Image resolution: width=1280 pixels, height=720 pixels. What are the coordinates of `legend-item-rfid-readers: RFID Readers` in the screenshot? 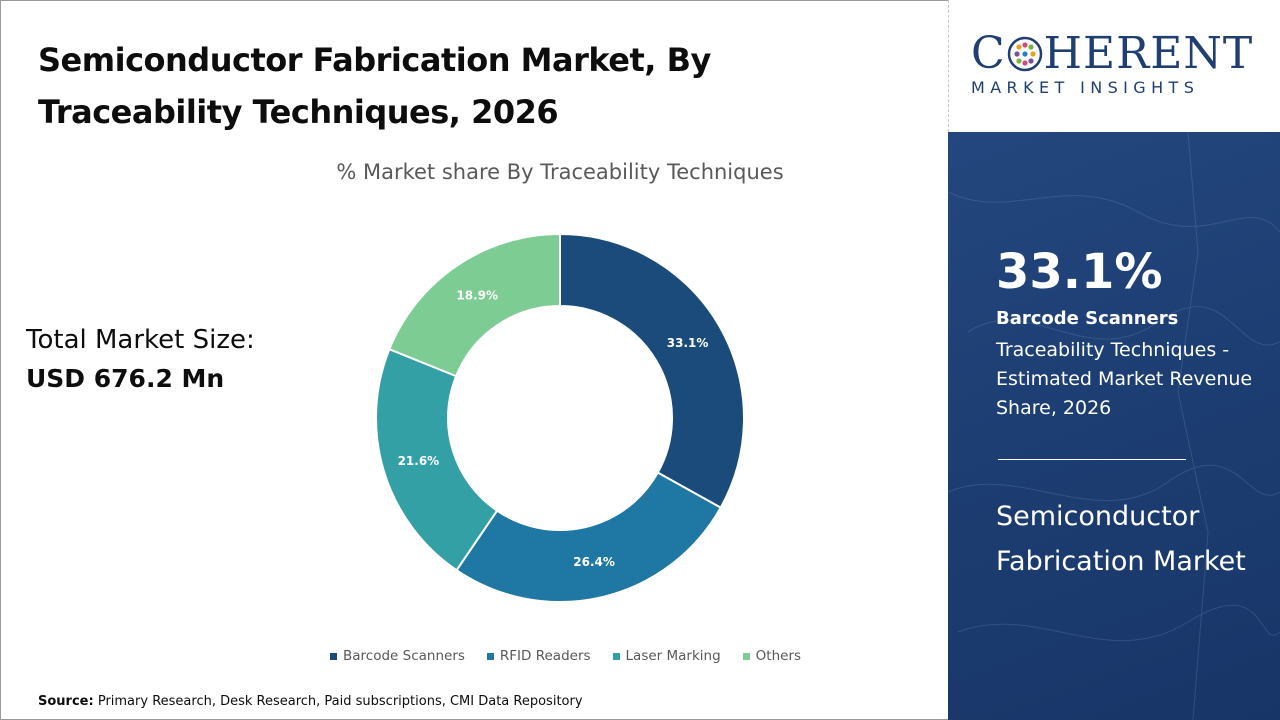 It's located at (538, 656).